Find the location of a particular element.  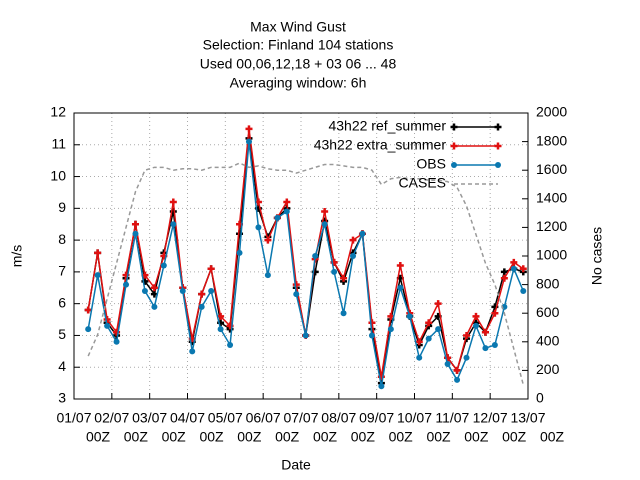

chart-subtitle: Selection: Finland 104 stations is located at coordinates (298, 45).